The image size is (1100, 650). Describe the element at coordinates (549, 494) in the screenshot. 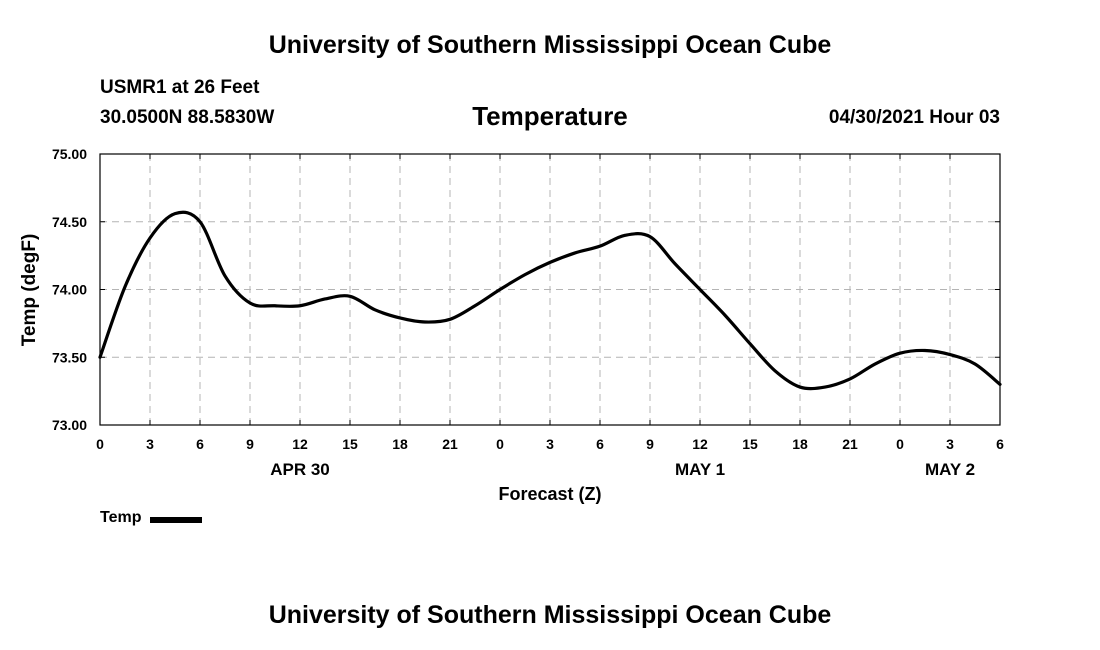

I see `x-axis-label: Forecast (Z)` at that location.